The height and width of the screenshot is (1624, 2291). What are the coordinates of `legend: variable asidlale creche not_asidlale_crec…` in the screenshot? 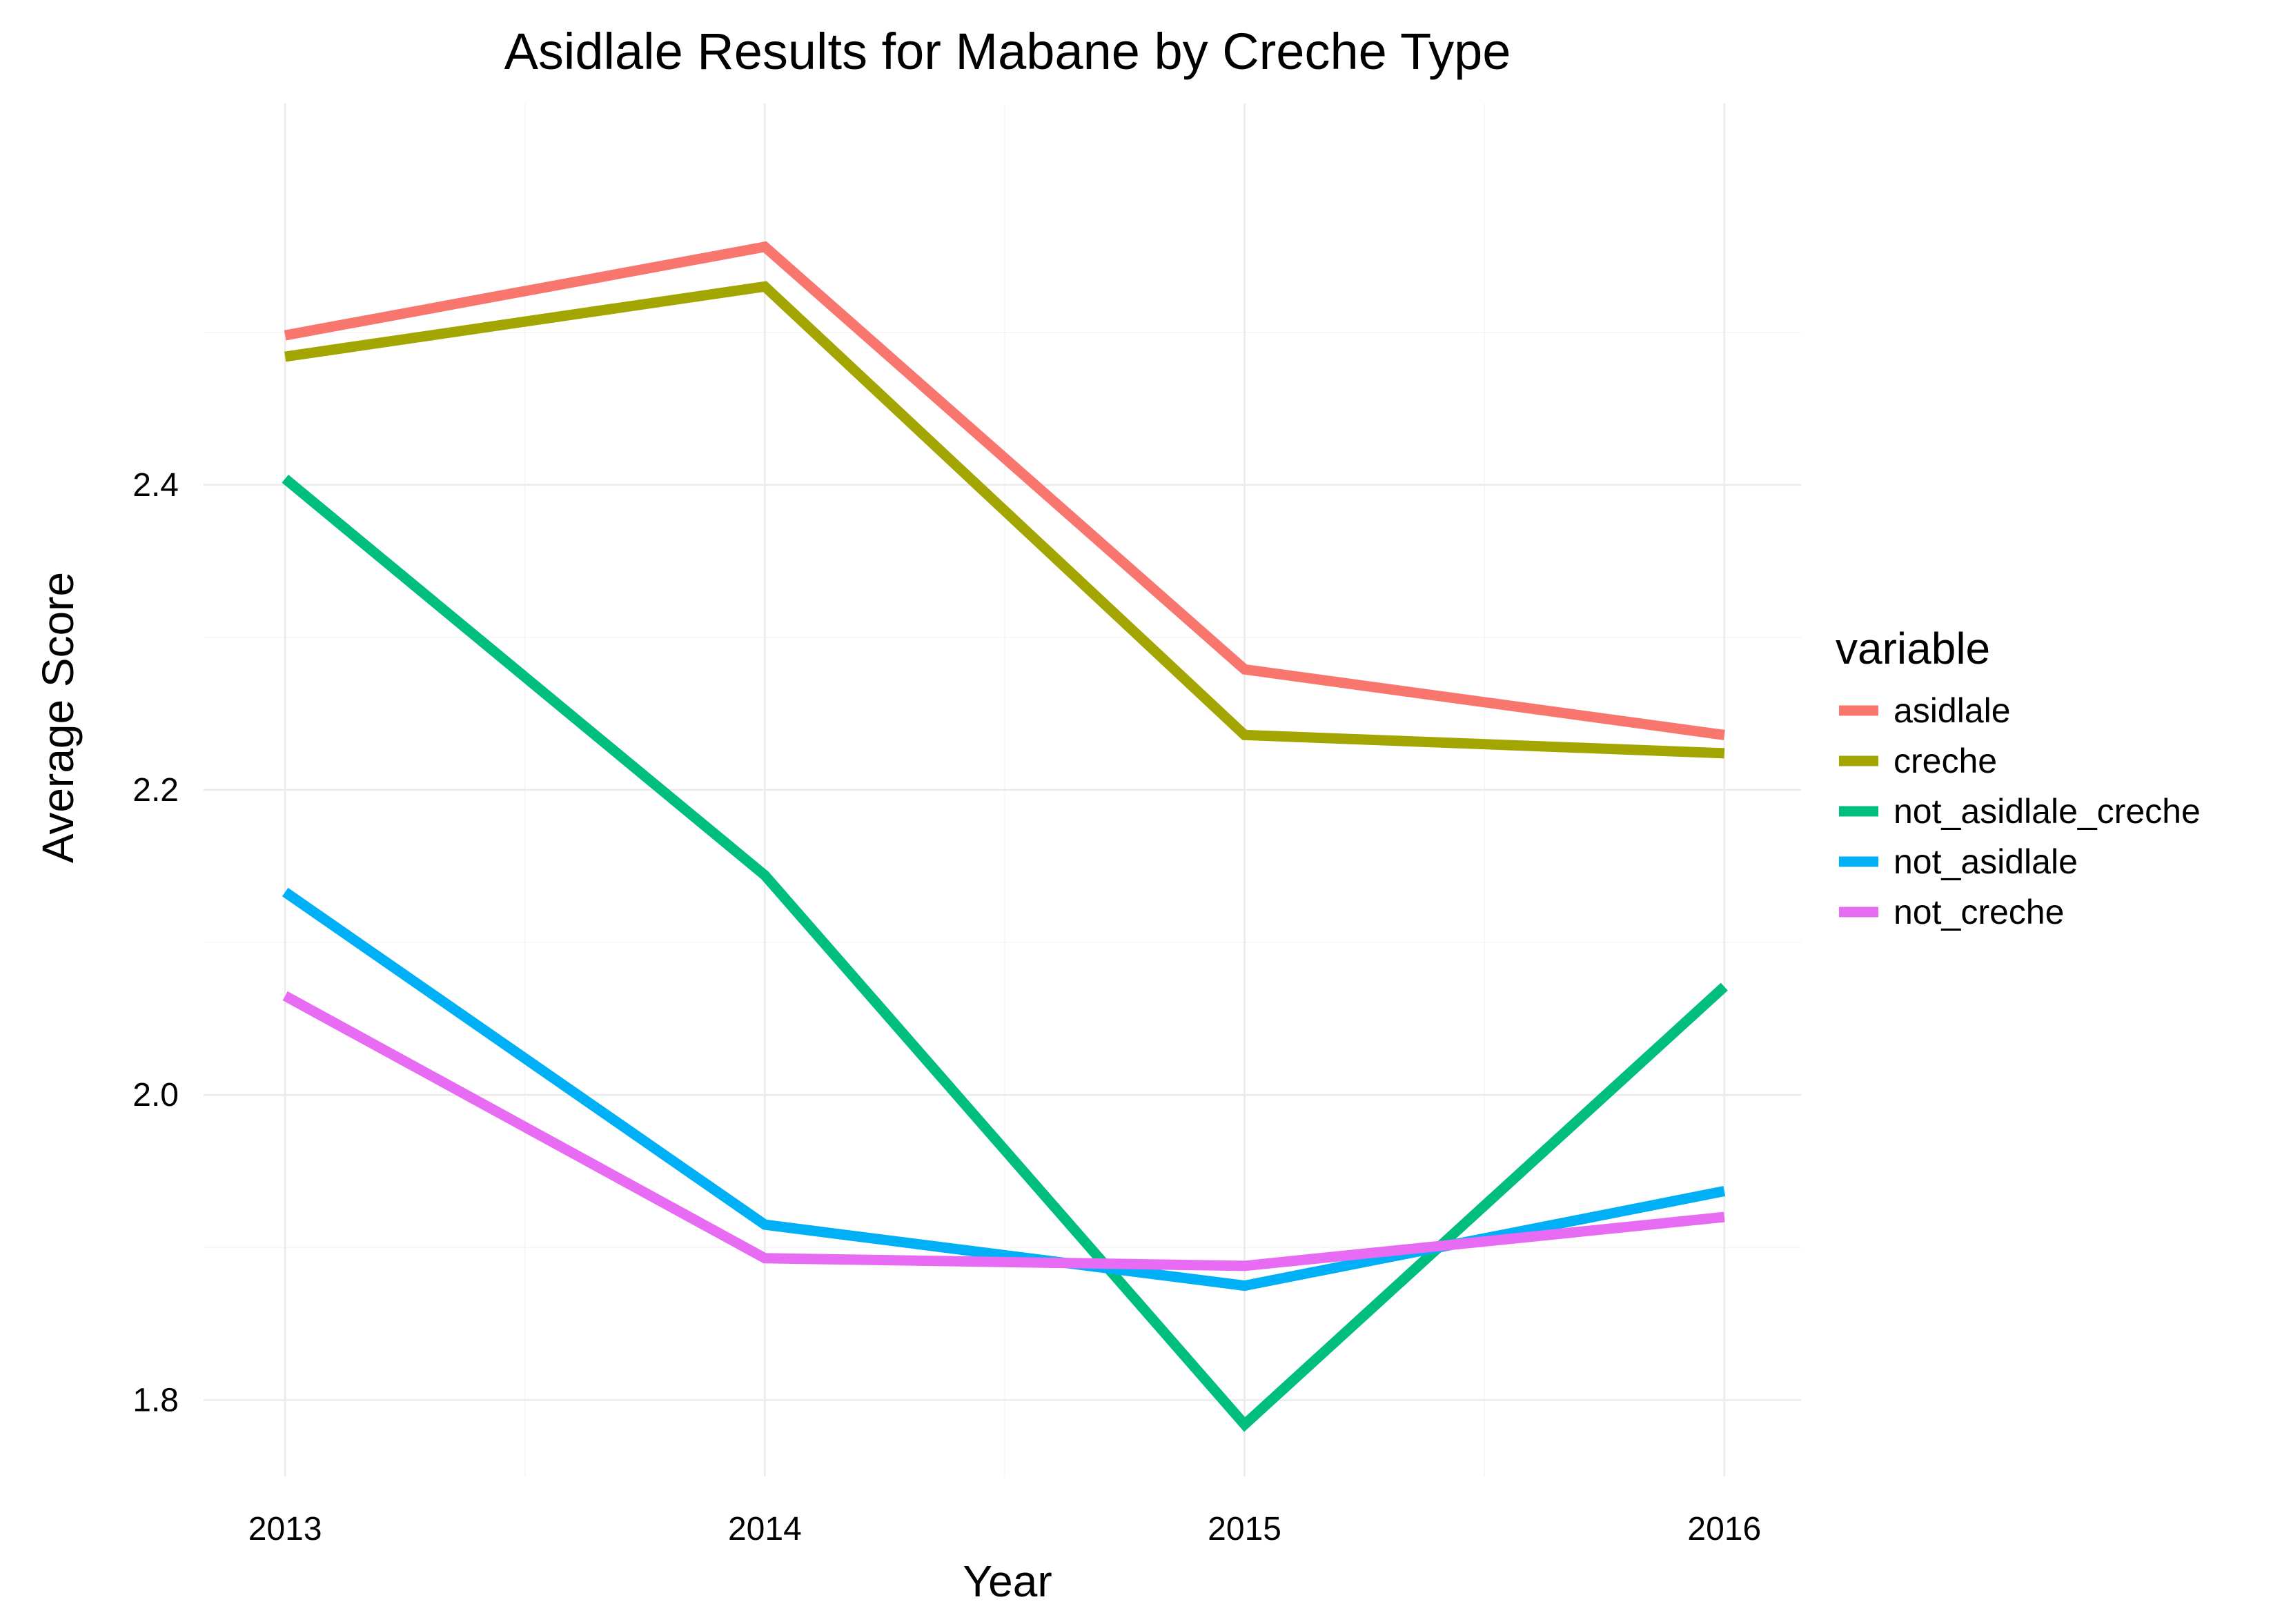 It's located at (2019, 778).